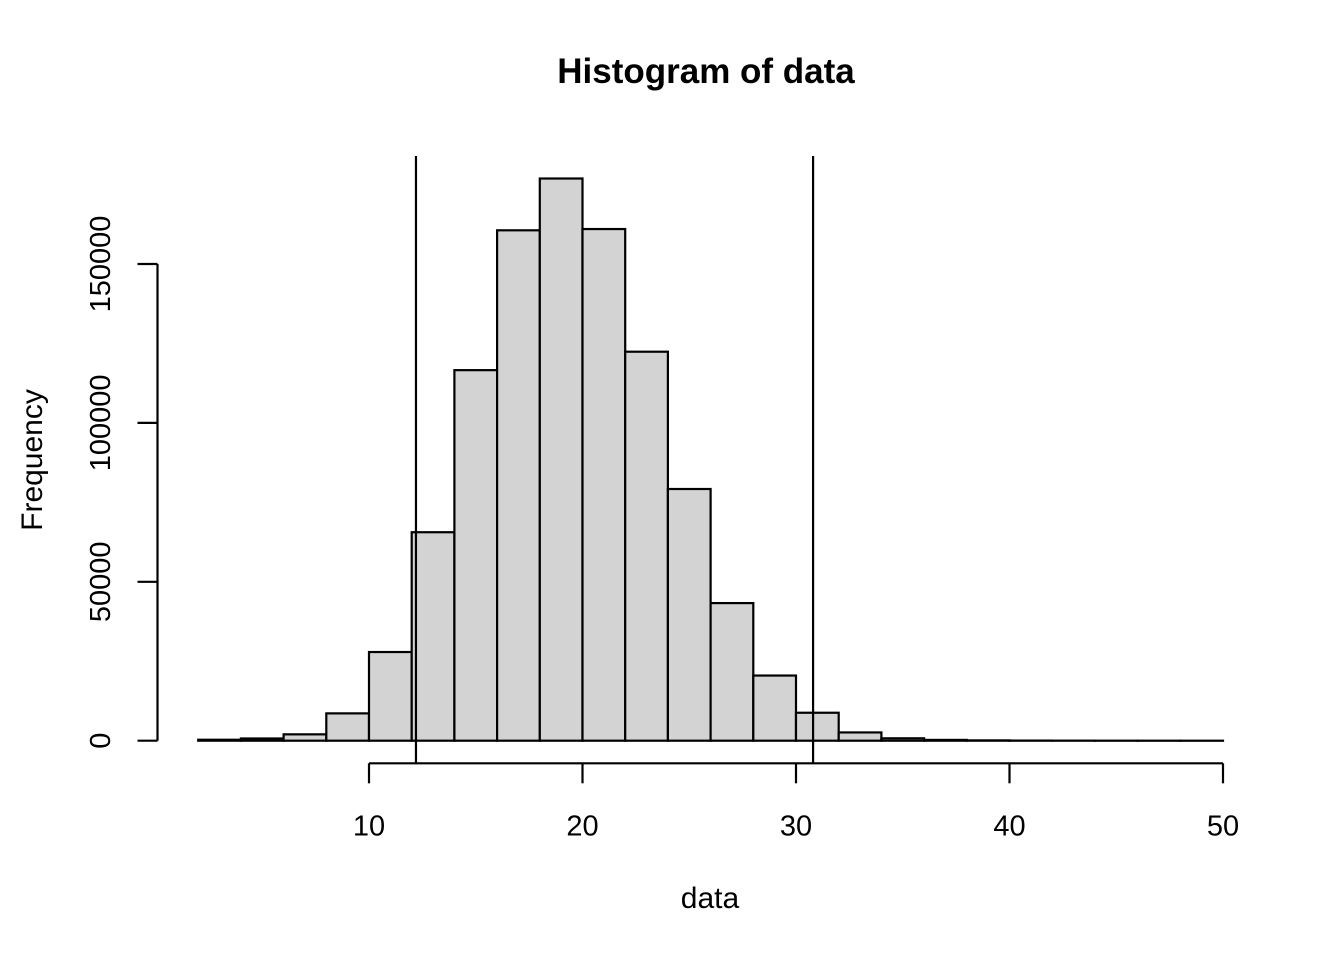 This screenshot has height=960, width=1344. What do you see at coordinates (101, 741) in the screenshot?
I see `y-tick-label: 0` at bounding box center [101, 741].